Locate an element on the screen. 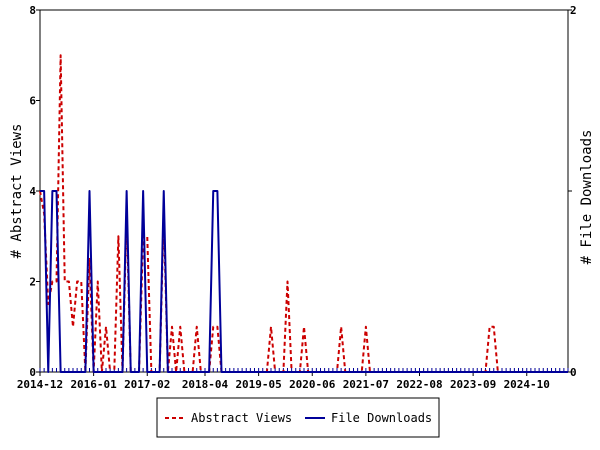 The image size is (600, 450). legend-label-file-downloads: File Downloads is located at coordinates (381, 418).